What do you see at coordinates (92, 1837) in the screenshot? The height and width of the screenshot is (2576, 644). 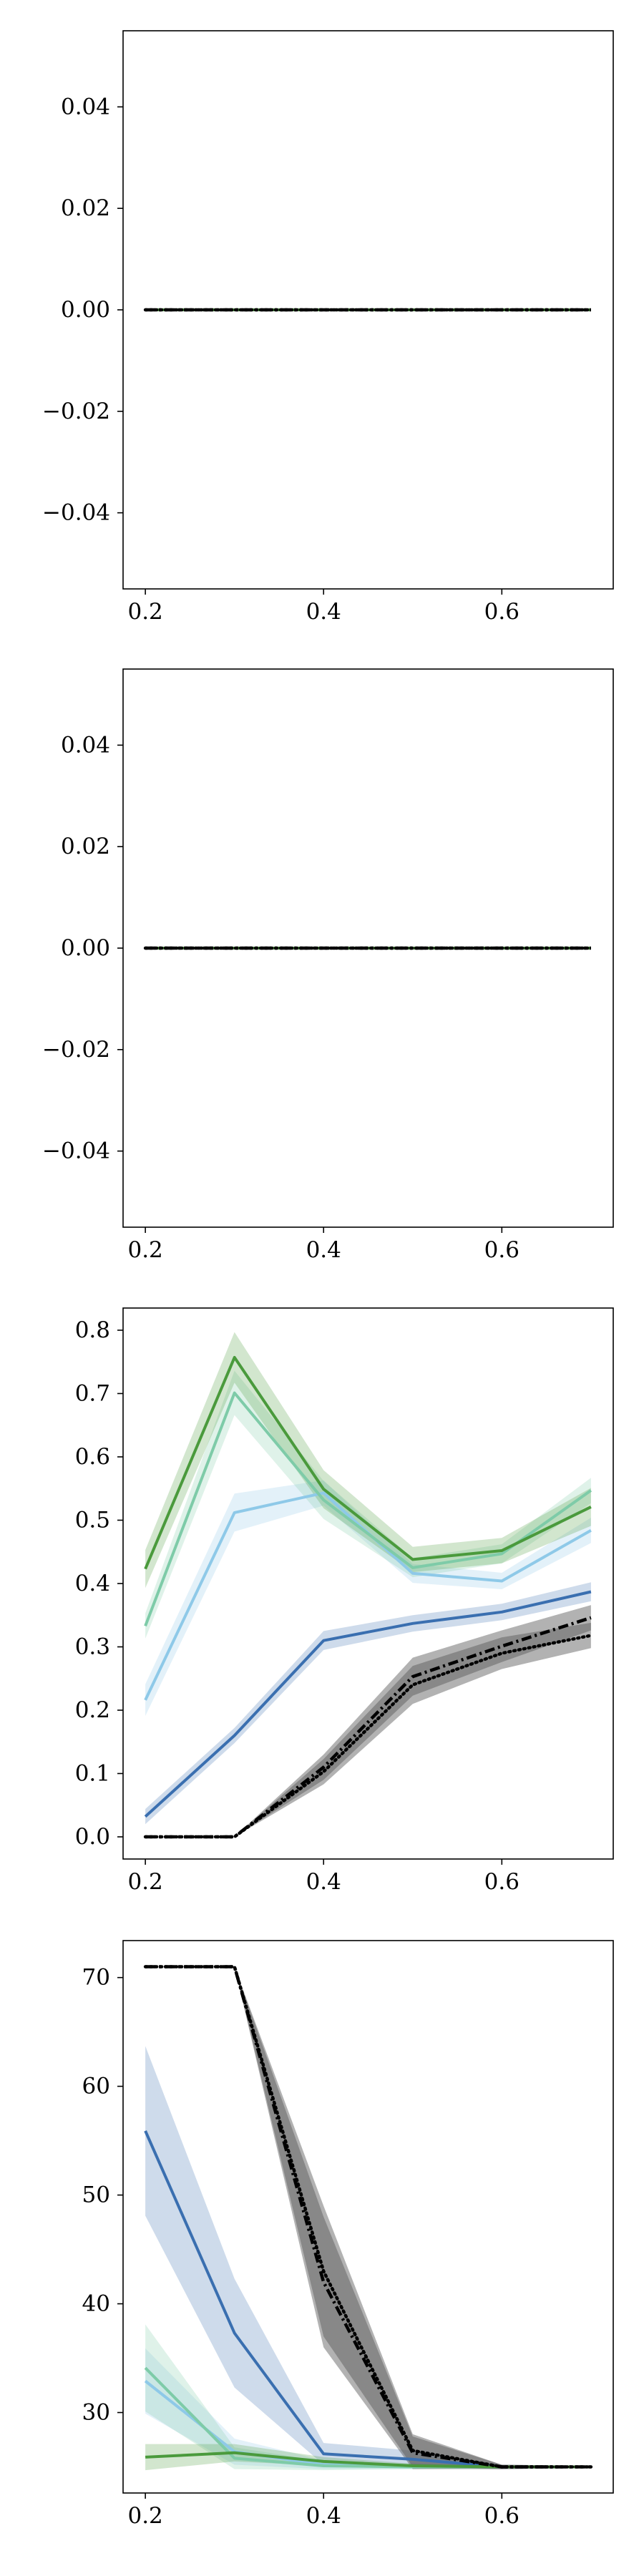 I see `y-tick-label: 0.0` at bounding box center [92, 1837].